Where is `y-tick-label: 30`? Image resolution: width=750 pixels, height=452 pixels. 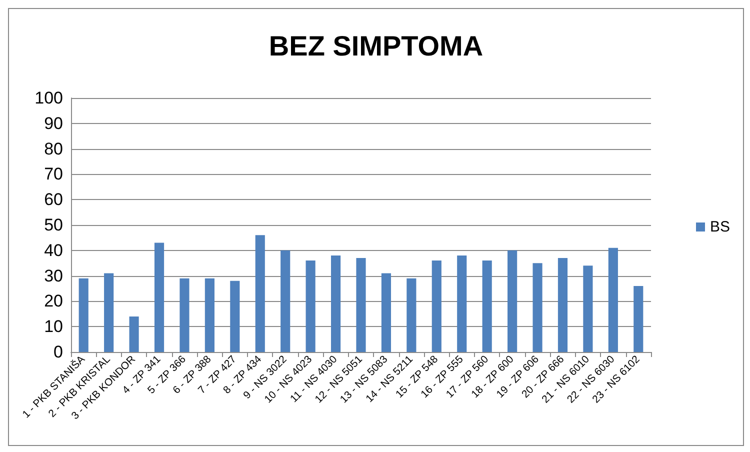
y-tick-label: 30 is located at coordinates (53, 276).